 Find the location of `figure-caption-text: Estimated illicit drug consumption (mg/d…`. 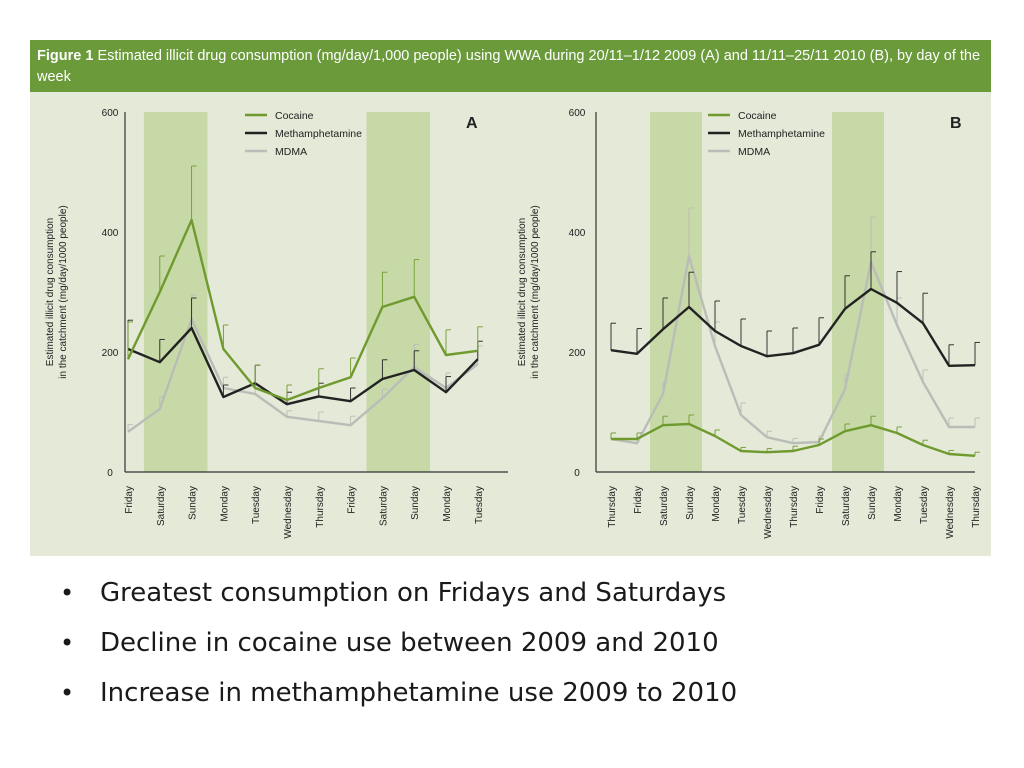

figure-caption-text: Estimated illicit drug consumption (mg/d… is located at coordinates (509, 66).